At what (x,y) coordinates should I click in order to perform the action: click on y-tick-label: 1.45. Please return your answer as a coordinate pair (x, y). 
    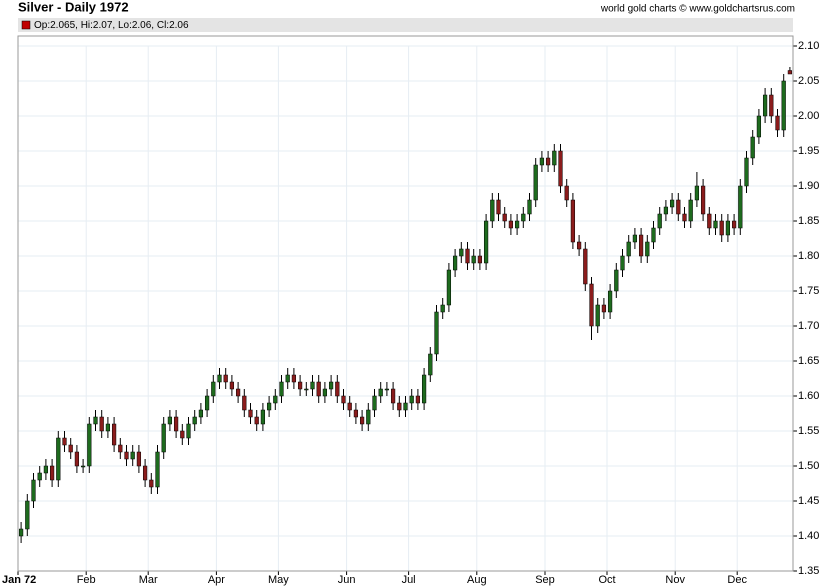
    Looking at the image, I should click on (808, 501).